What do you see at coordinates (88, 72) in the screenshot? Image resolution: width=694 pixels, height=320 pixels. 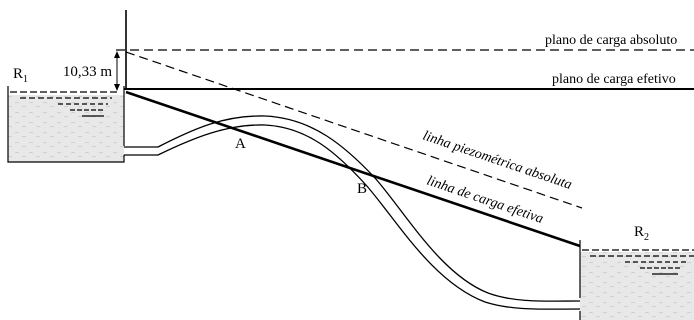 I see `dimension-label: 10,33 m` at bounding box center [88, 72].